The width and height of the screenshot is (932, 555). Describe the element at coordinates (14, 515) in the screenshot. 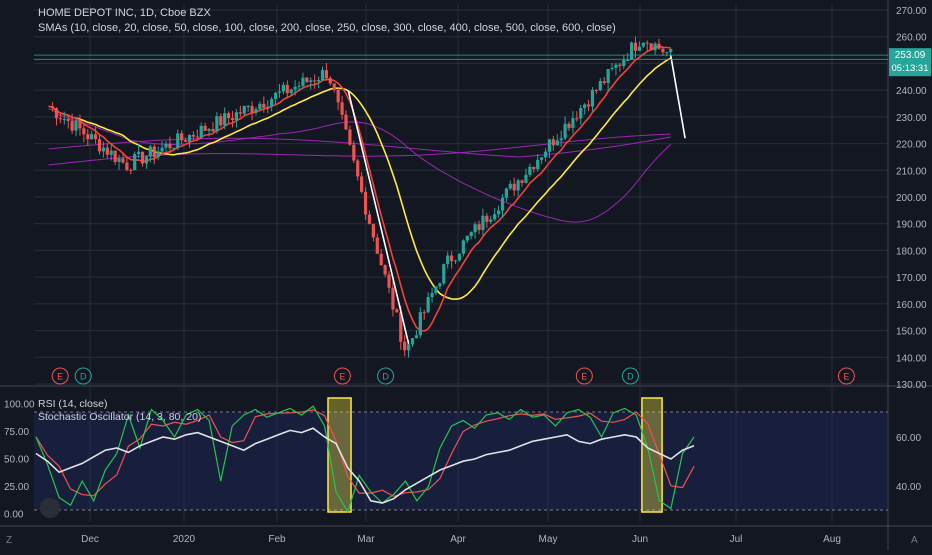

I see `osc-left-tick-label: 0.00` at that location.